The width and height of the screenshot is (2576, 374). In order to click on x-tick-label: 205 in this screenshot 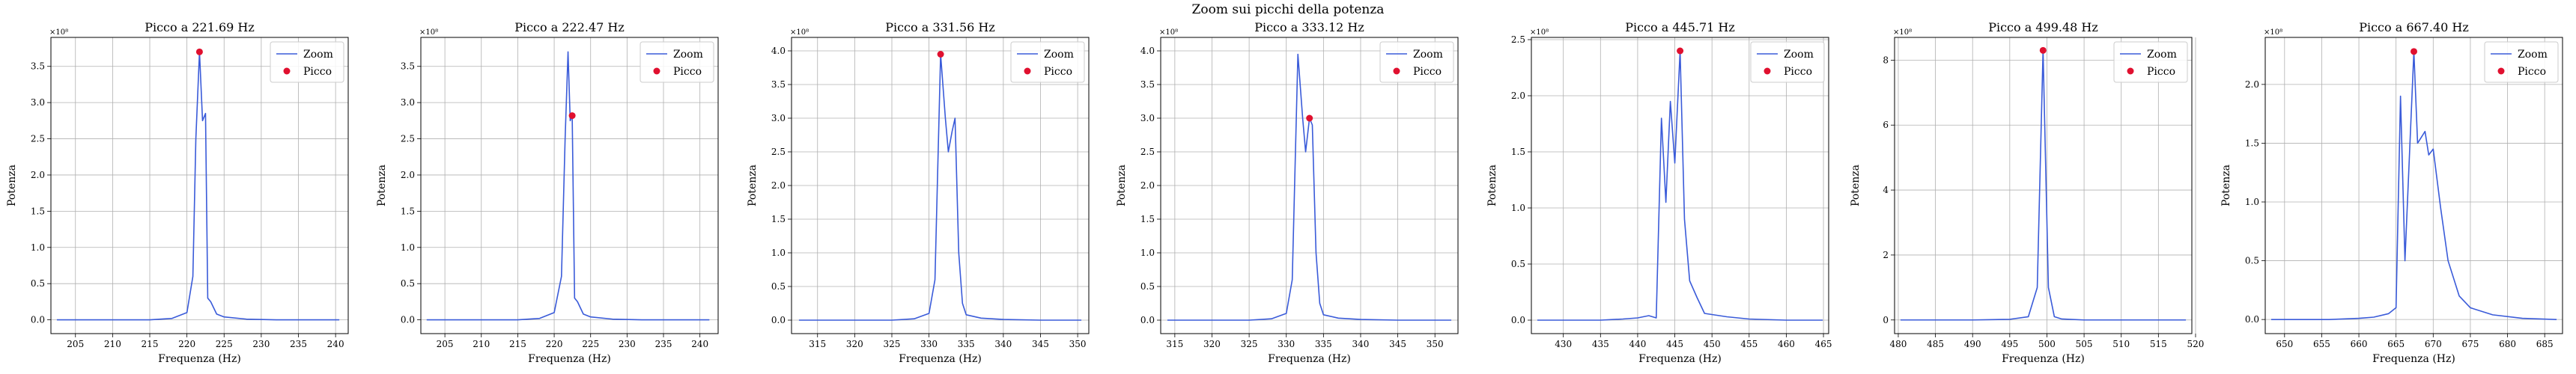, I will do `click(75, 344)`.